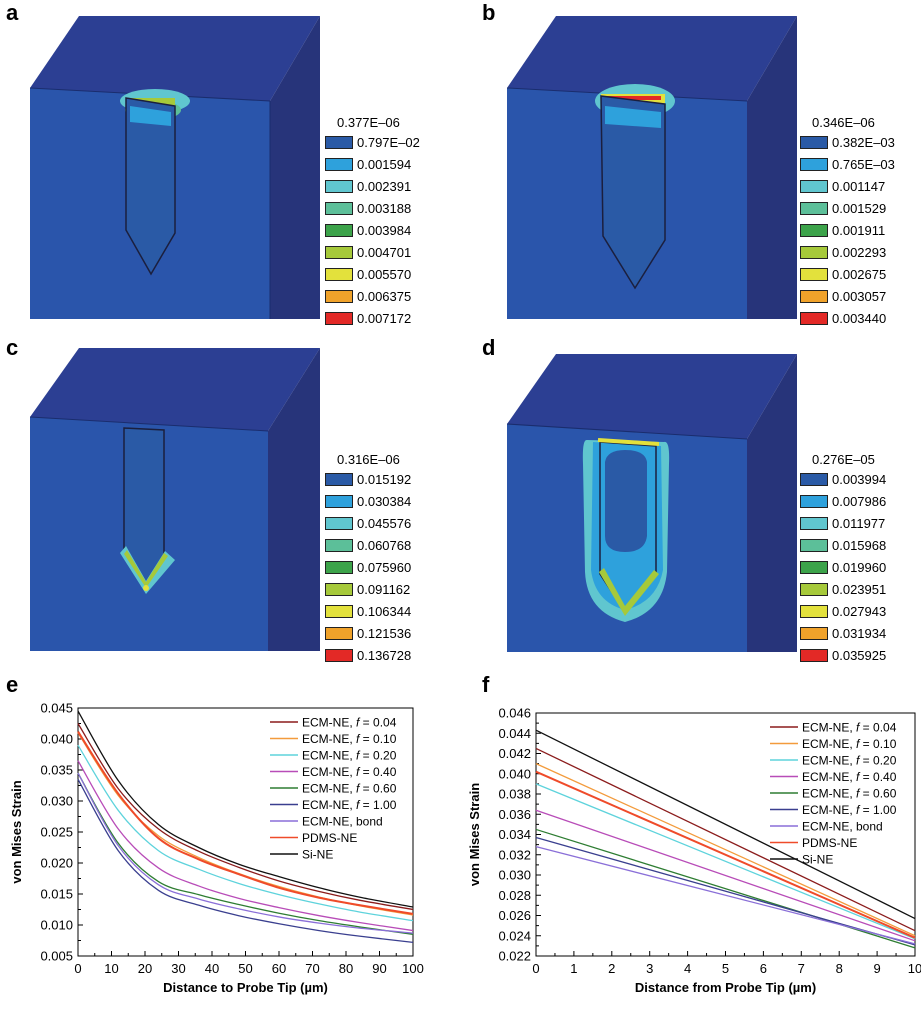 The image size is (921, 1031). What do you see at coordinates (175, 167) in the screenshot?
I see `fea-image-a` at bounding box center [175, 167].